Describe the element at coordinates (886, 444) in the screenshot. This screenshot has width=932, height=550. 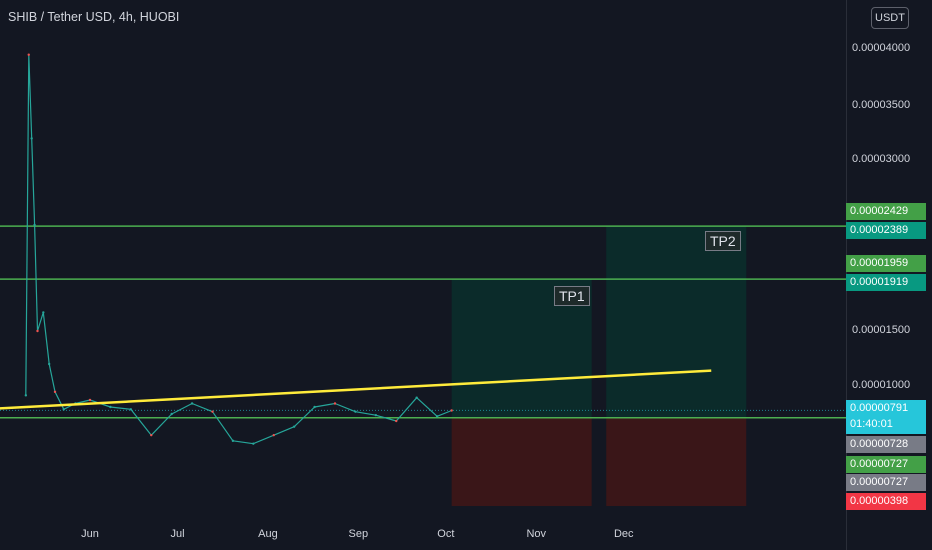
I see `price-label: 0.00000728` at that location.